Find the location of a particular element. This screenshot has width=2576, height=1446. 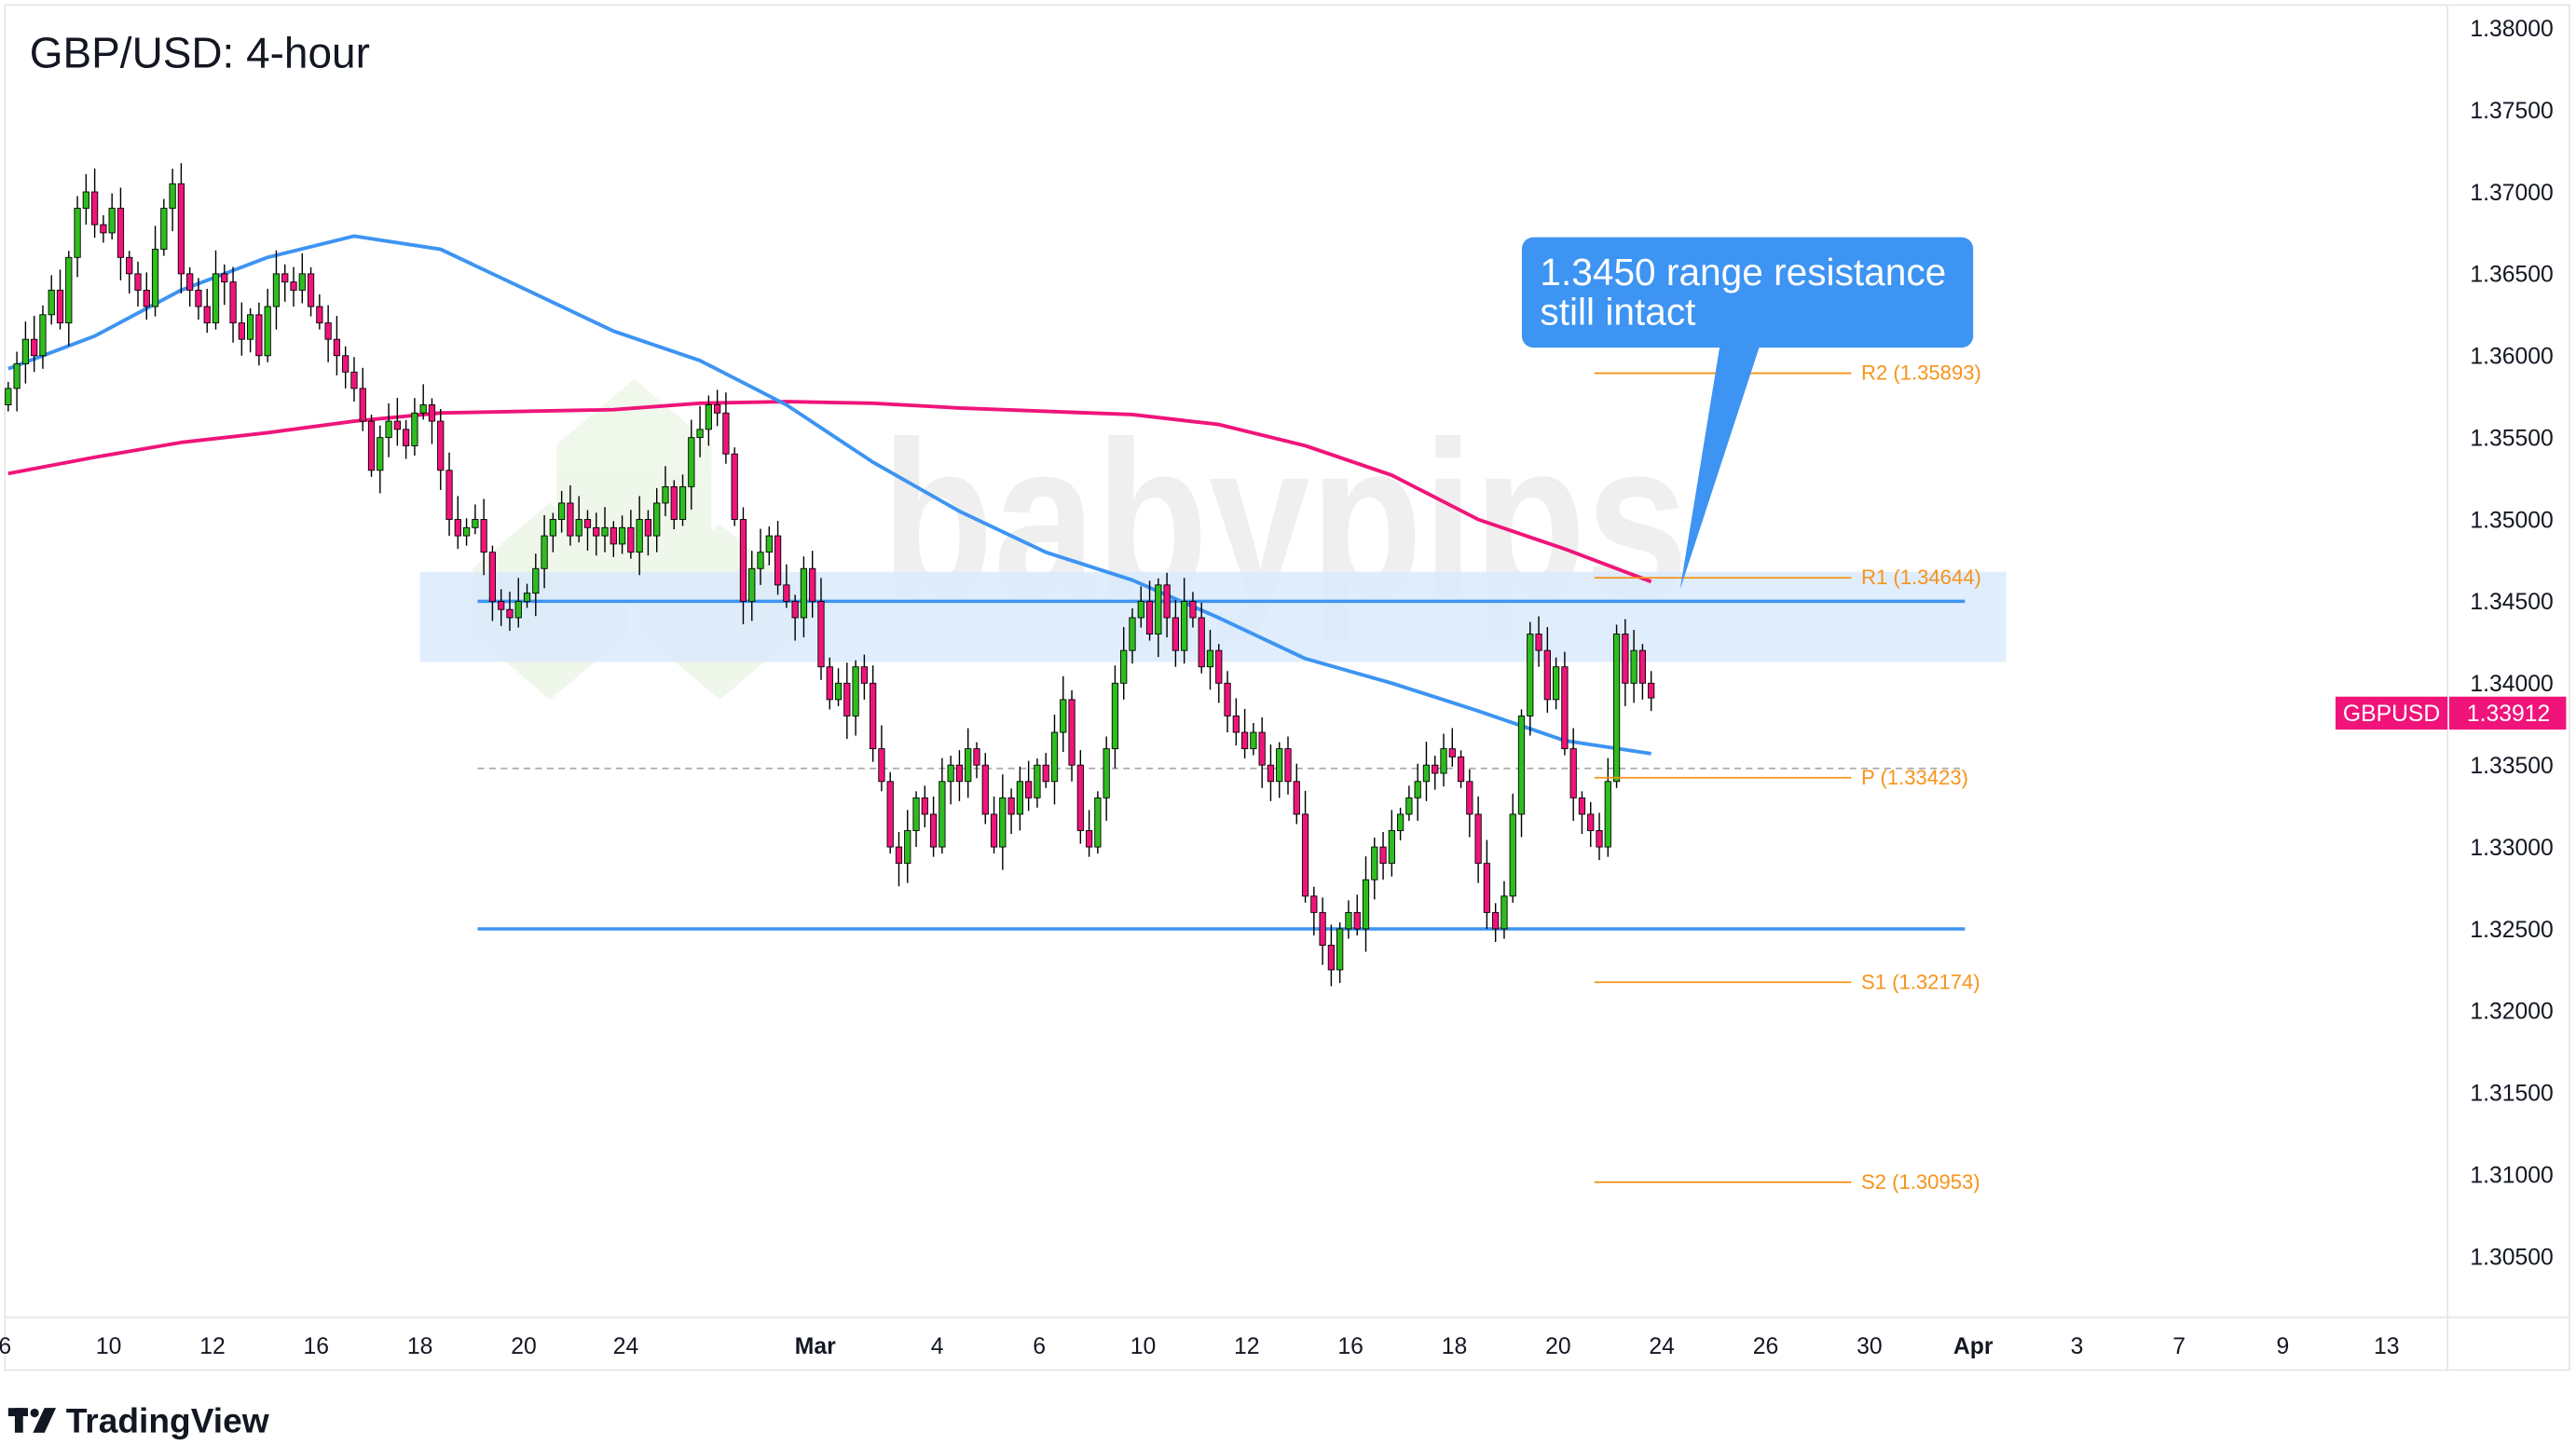

callout-box is located at coordinates (1747, 292).